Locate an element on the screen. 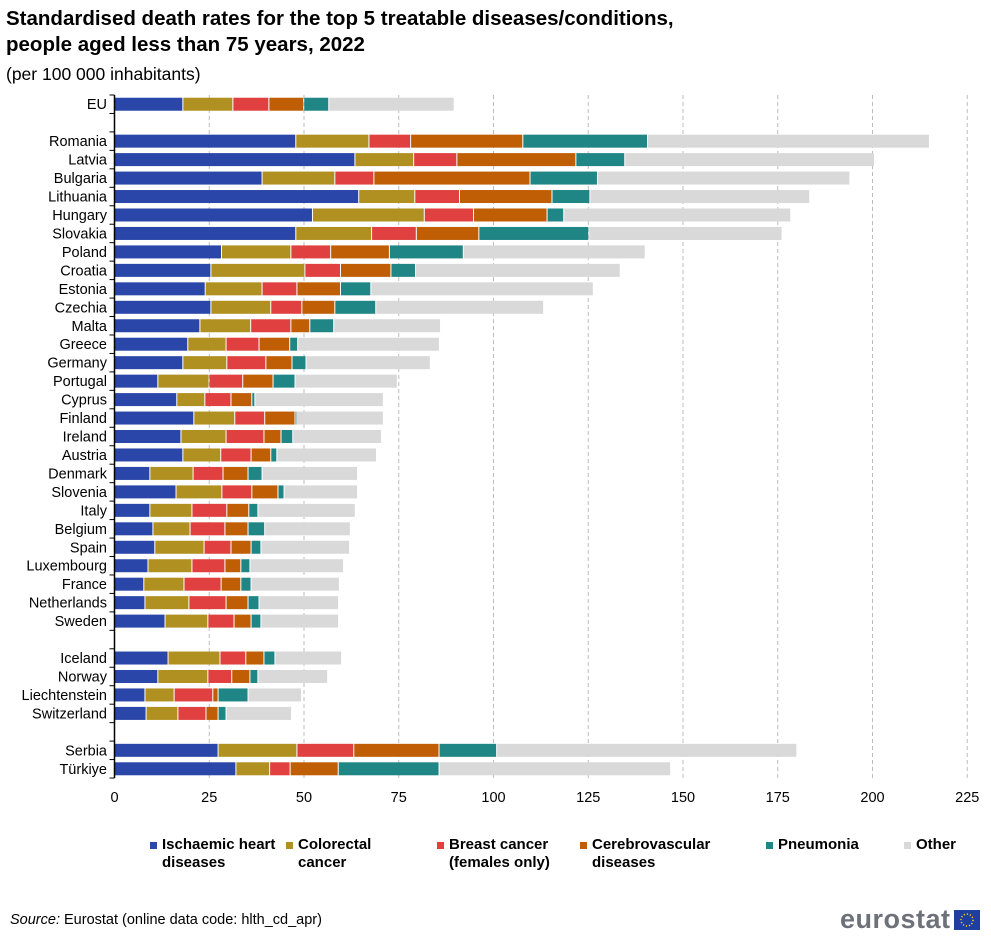 This screenshot has width=991, height=937. bar-segment: Estonia – Cerebrovascular diseases: 11.5 is located at coordinates (319, 289).